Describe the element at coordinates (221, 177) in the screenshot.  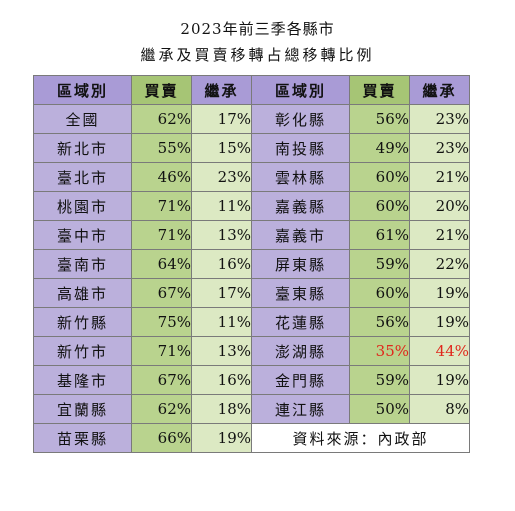
I see `left-inherit-cell: 23%` at that location.